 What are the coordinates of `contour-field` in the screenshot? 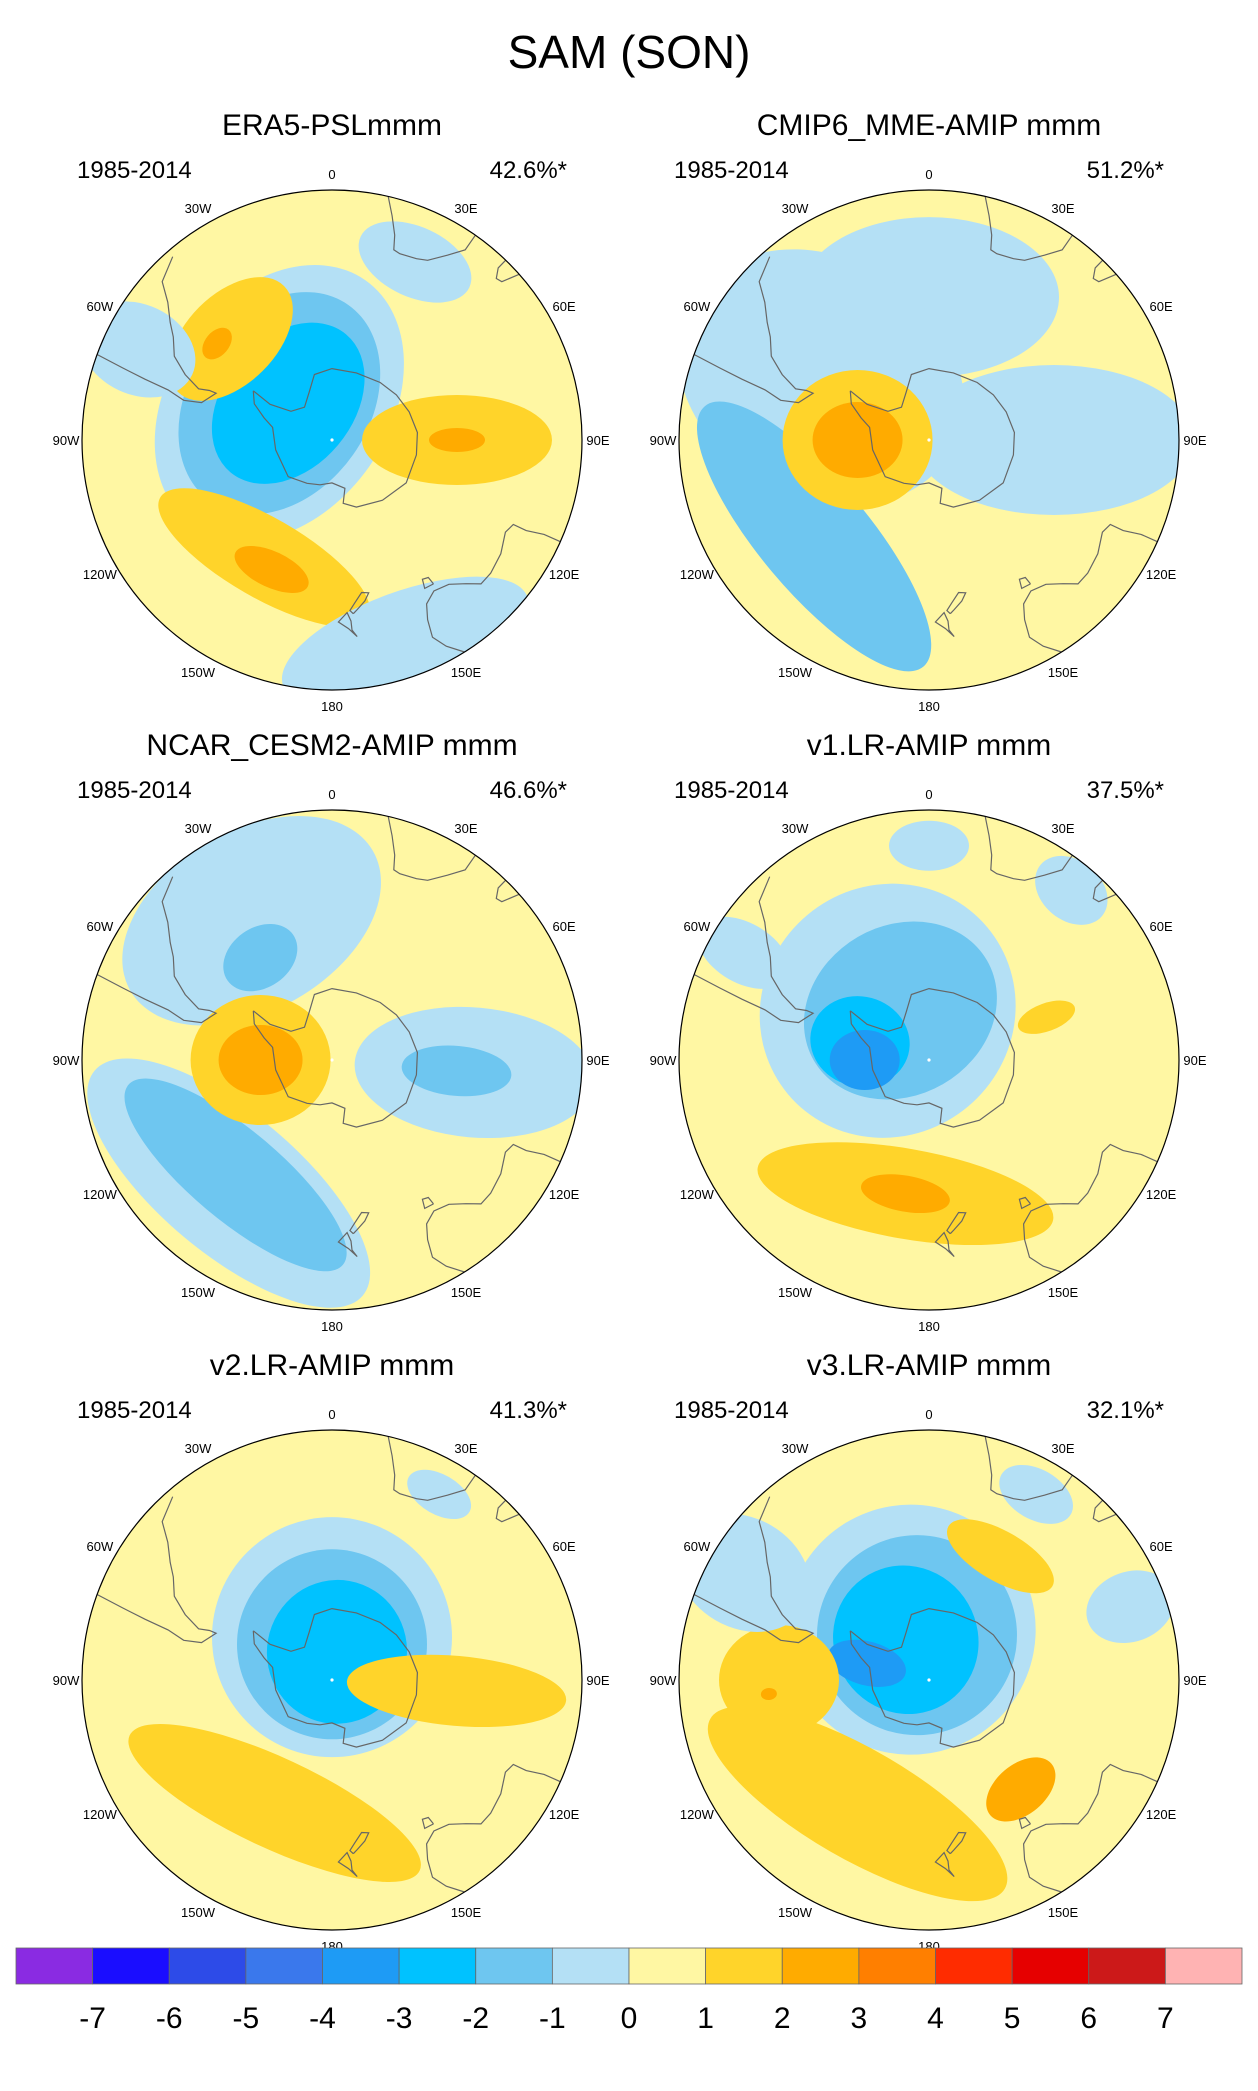 It's located at (929, 440).